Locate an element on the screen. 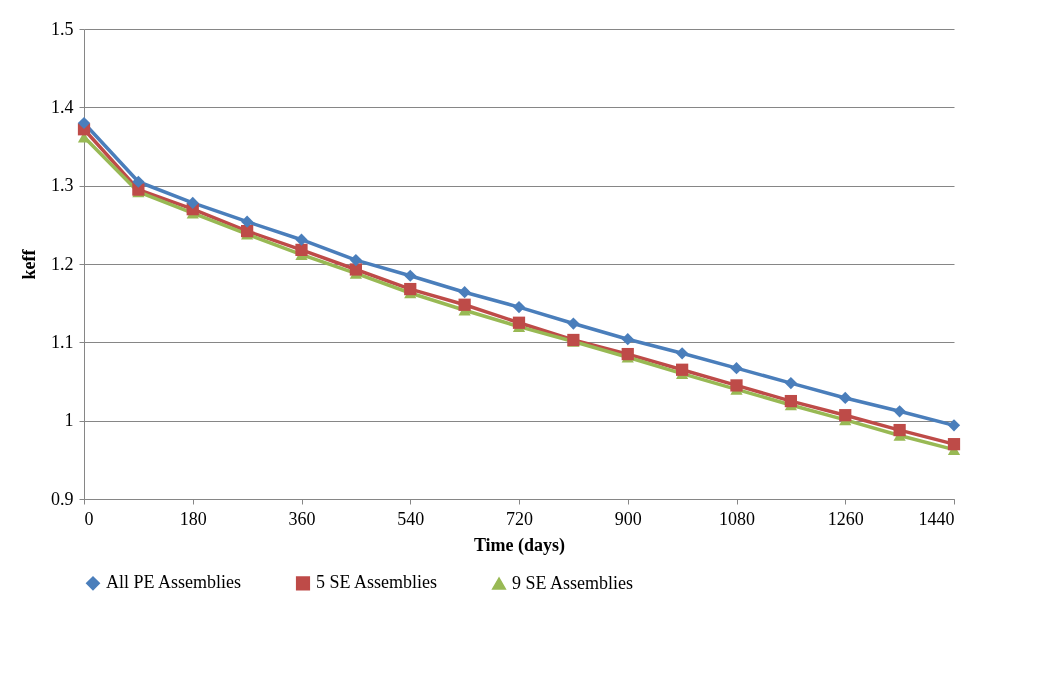  x-tick-label: 720 is located at coordinates (519, 518).